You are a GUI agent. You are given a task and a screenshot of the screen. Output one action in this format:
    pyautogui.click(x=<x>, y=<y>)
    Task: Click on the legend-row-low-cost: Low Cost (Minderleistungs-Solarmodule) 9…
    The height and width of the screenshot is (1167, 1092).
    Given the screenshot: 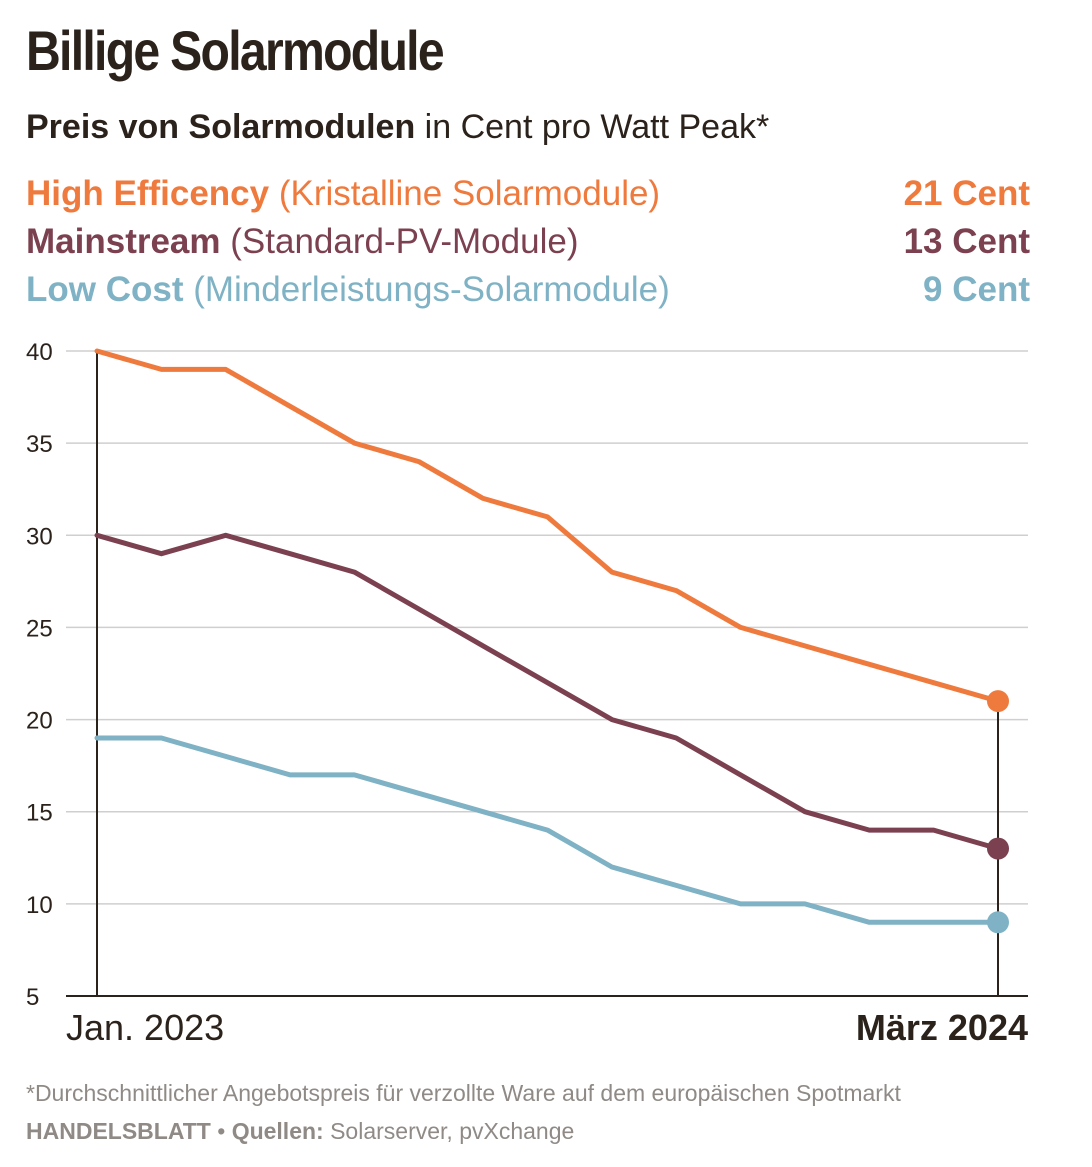 What is the action you would take?
    pyautogui.click(x=528, y=290)
    